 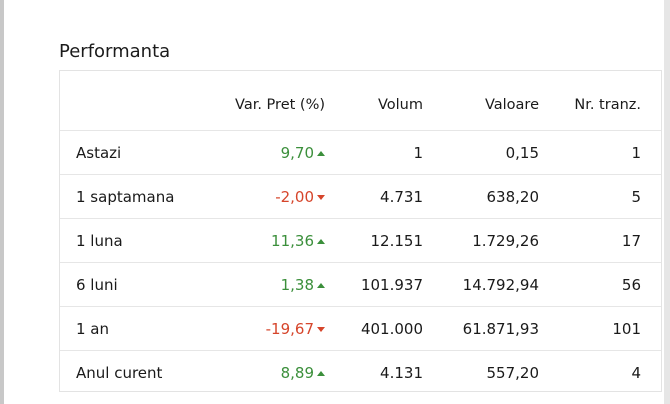 I want to click on window-edge-right, so click(x=667, y=202).